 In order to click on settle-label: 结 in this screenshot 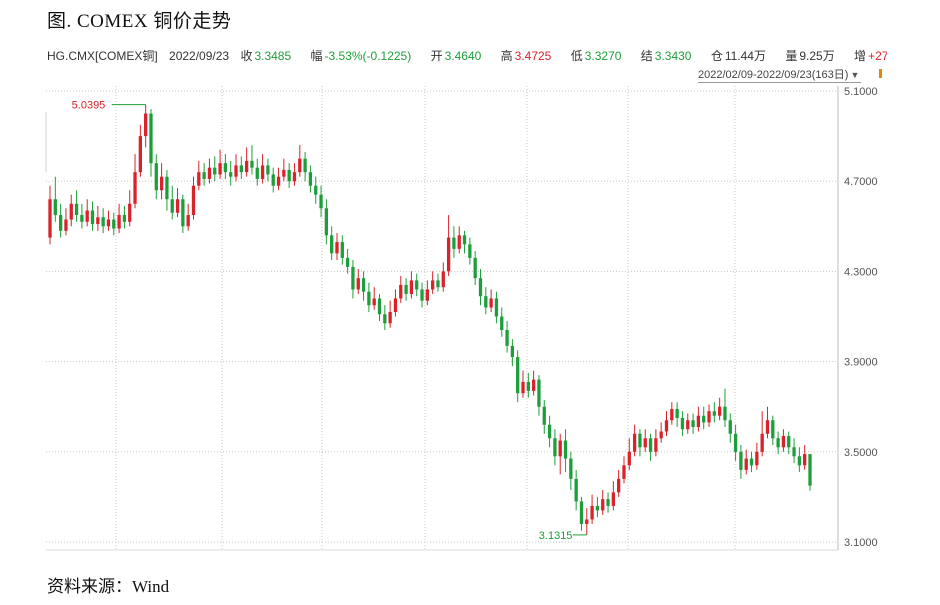, I will do `click(646, 56)`.